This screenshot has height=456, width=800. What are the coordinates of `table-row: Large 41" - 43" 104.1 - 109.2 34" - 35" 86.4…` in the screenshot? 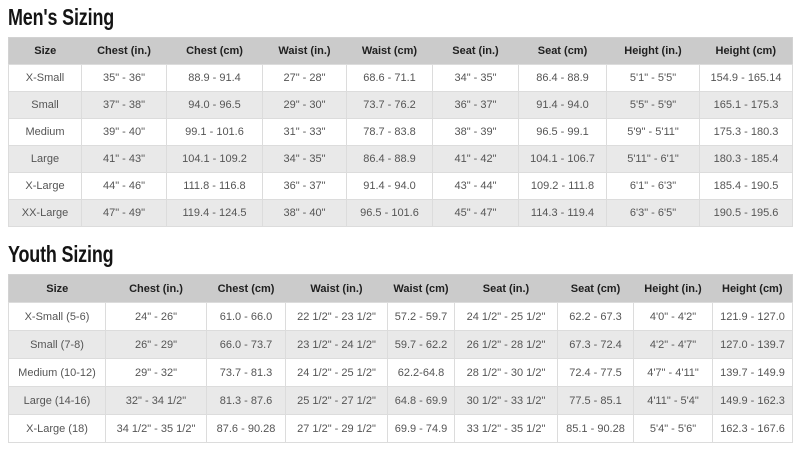 It's located at (400, 159).